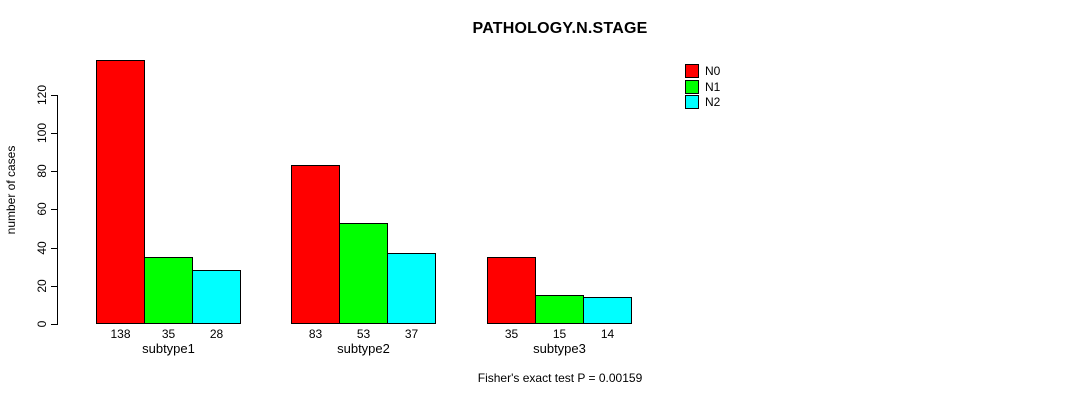 The height and width of the screenshot is (400, 1090). Describe the element at coordinates (511, 290) in the screenshot. I see `bar-subtype3-N0` at that location.